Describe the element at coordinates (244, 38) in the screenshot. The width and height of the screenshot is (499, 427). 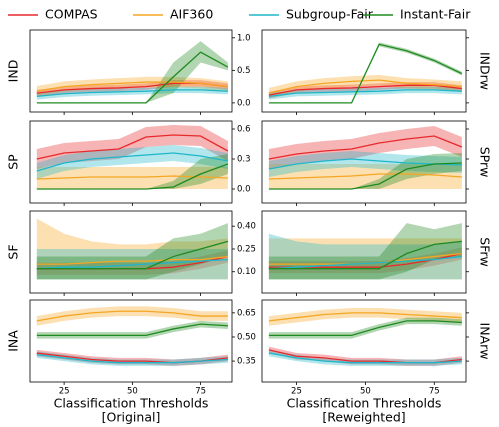
I see `y-tick-label: 1.0` at that location.